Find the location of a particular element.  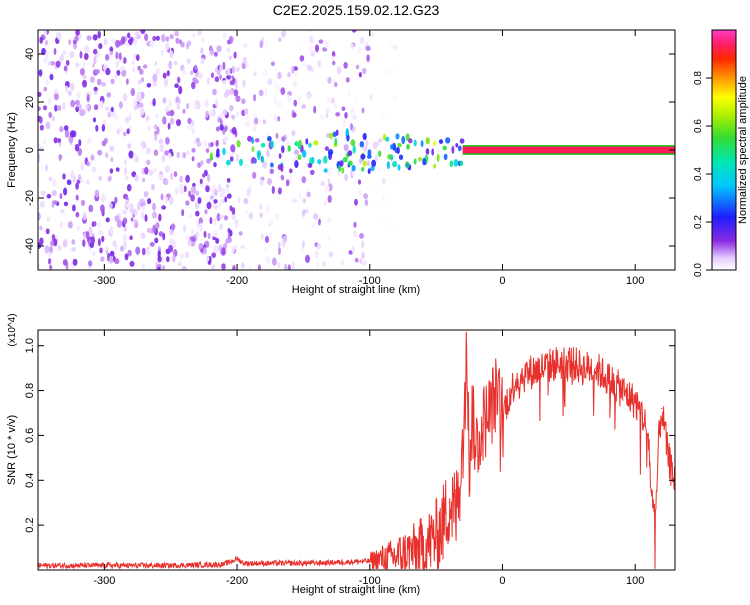

y-tick-label: -40 is located at coordinates (30, 246).